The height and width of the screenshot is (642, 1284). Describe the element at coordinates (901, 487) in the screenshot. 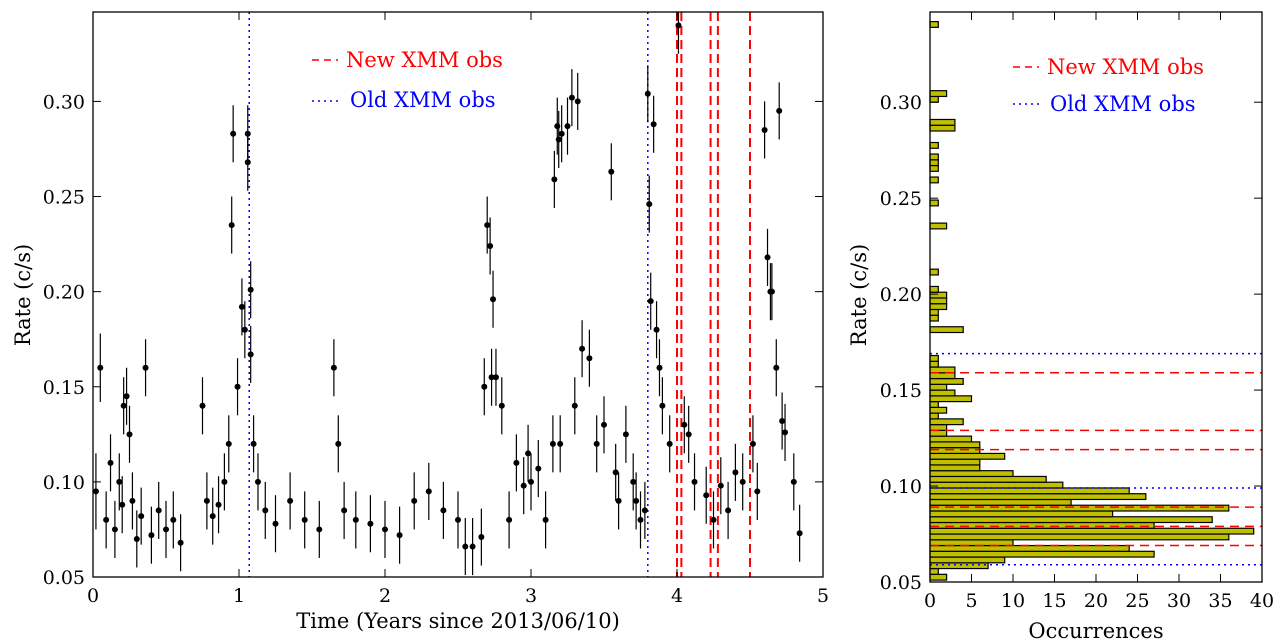

I see `right-y-tick-label: 0.10` at that location.